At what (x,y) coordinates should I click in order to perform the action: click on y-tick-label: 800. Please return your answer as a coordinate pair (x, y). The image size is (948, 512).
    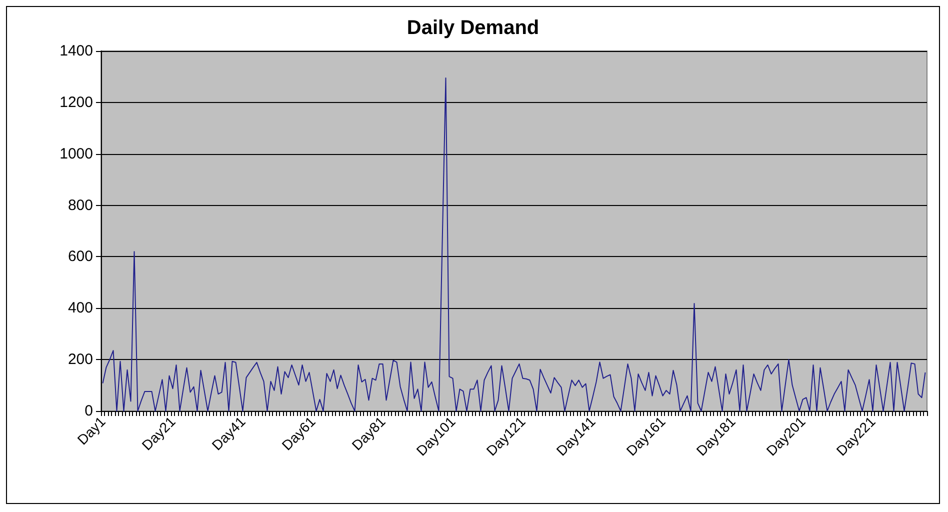
    Looking at the image, I should click on (80, 205).